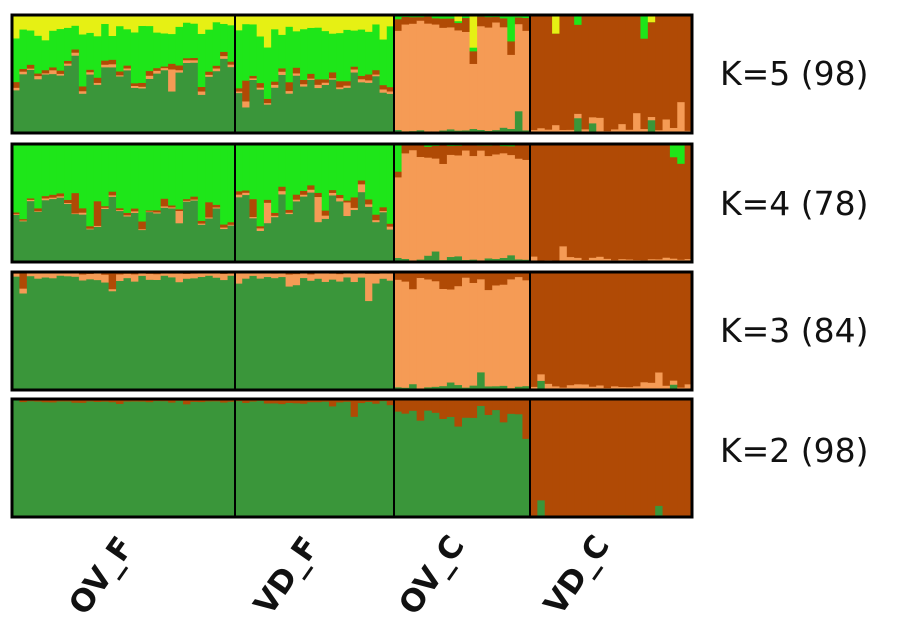 The width and height of the screenshot is (901, 619). I want to click on population-label-vd-f: VD_F, so click(286, 574).